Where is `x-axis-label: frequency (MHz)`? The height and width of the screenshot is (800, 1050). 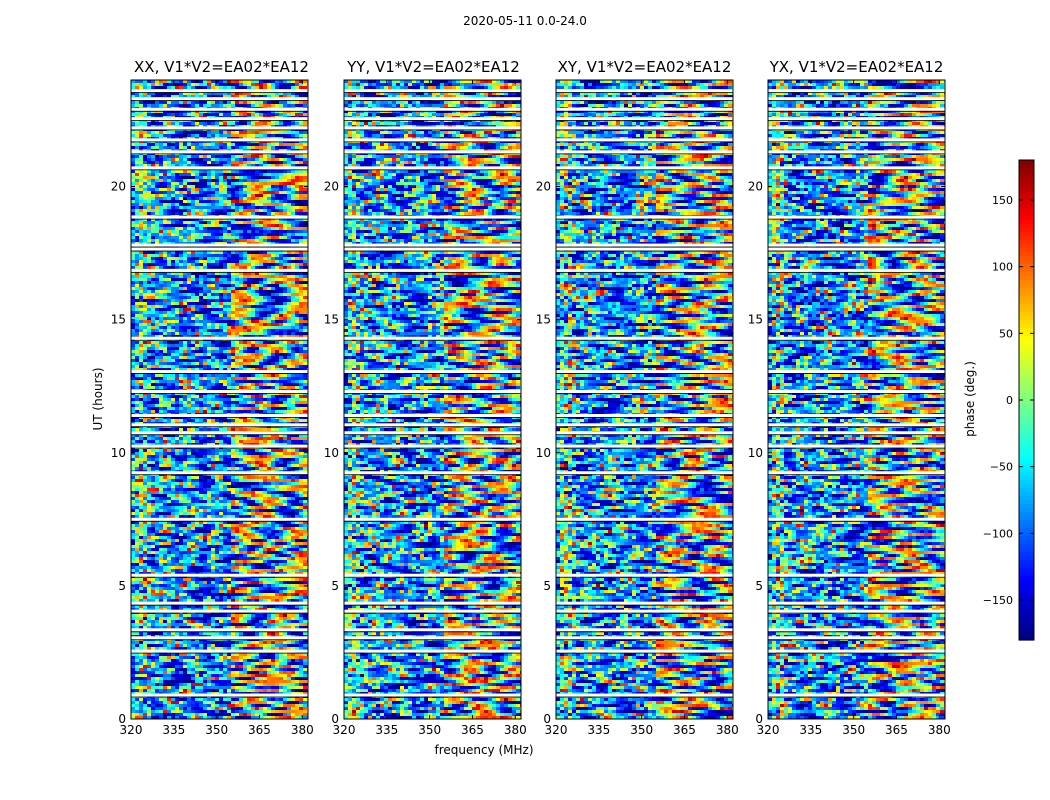 x-axis-label: frequency (MHz) is located at coordinates (484, 750).